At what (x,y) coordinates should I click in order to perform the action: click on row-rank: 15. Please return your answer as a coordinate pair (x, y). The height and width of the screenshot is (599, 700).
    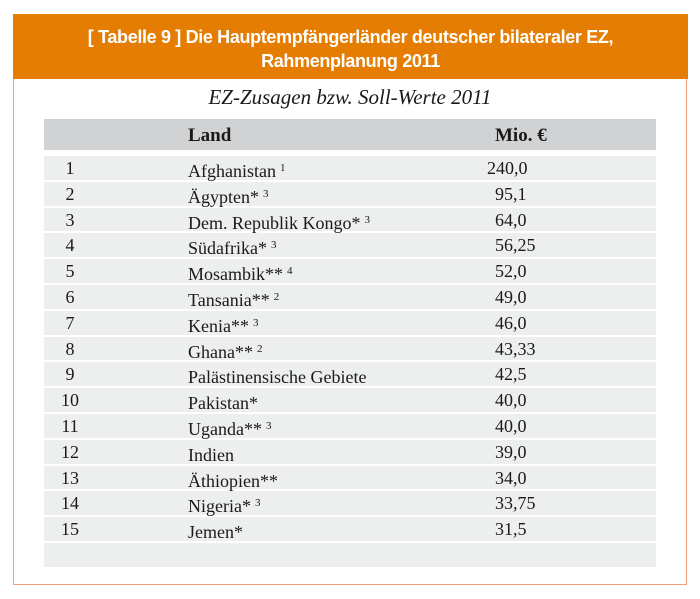
    Looking at the image, I should click on (70, 529).